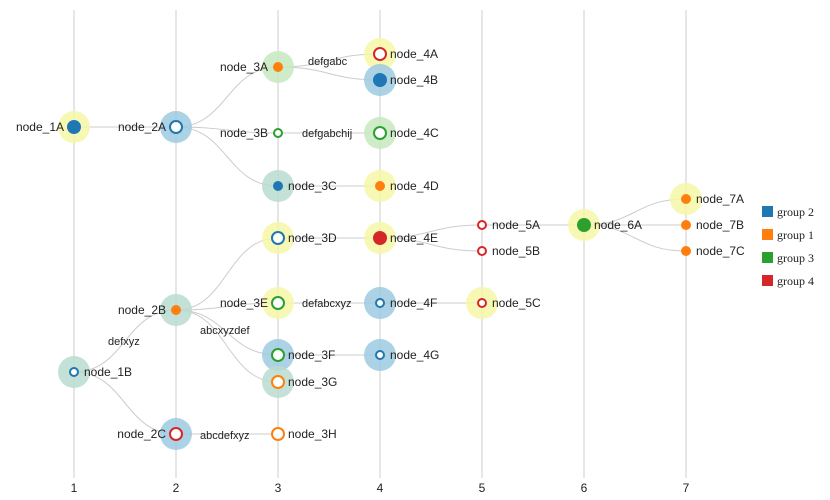 The height and width of the screenshot is (500, 830). What do you see at coordinates (278, 67) in the screenshot?
I see `node-node_3A` at bounding box center [278, 67].